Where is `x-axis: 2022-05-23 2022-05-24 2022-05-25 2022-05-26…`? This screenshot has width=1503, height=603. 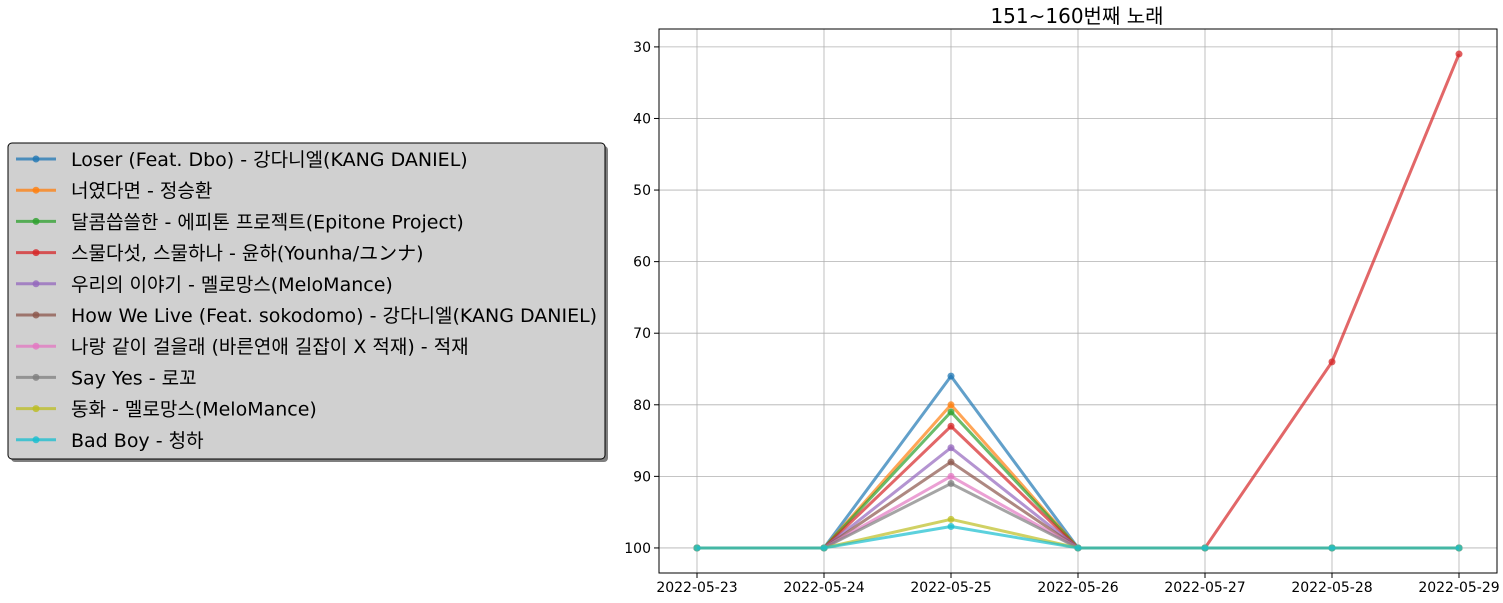
x-axis: 2022-05-23 2022-05-24 2022-05-25 2022-05-26… is located at coordinates (1078, 584).